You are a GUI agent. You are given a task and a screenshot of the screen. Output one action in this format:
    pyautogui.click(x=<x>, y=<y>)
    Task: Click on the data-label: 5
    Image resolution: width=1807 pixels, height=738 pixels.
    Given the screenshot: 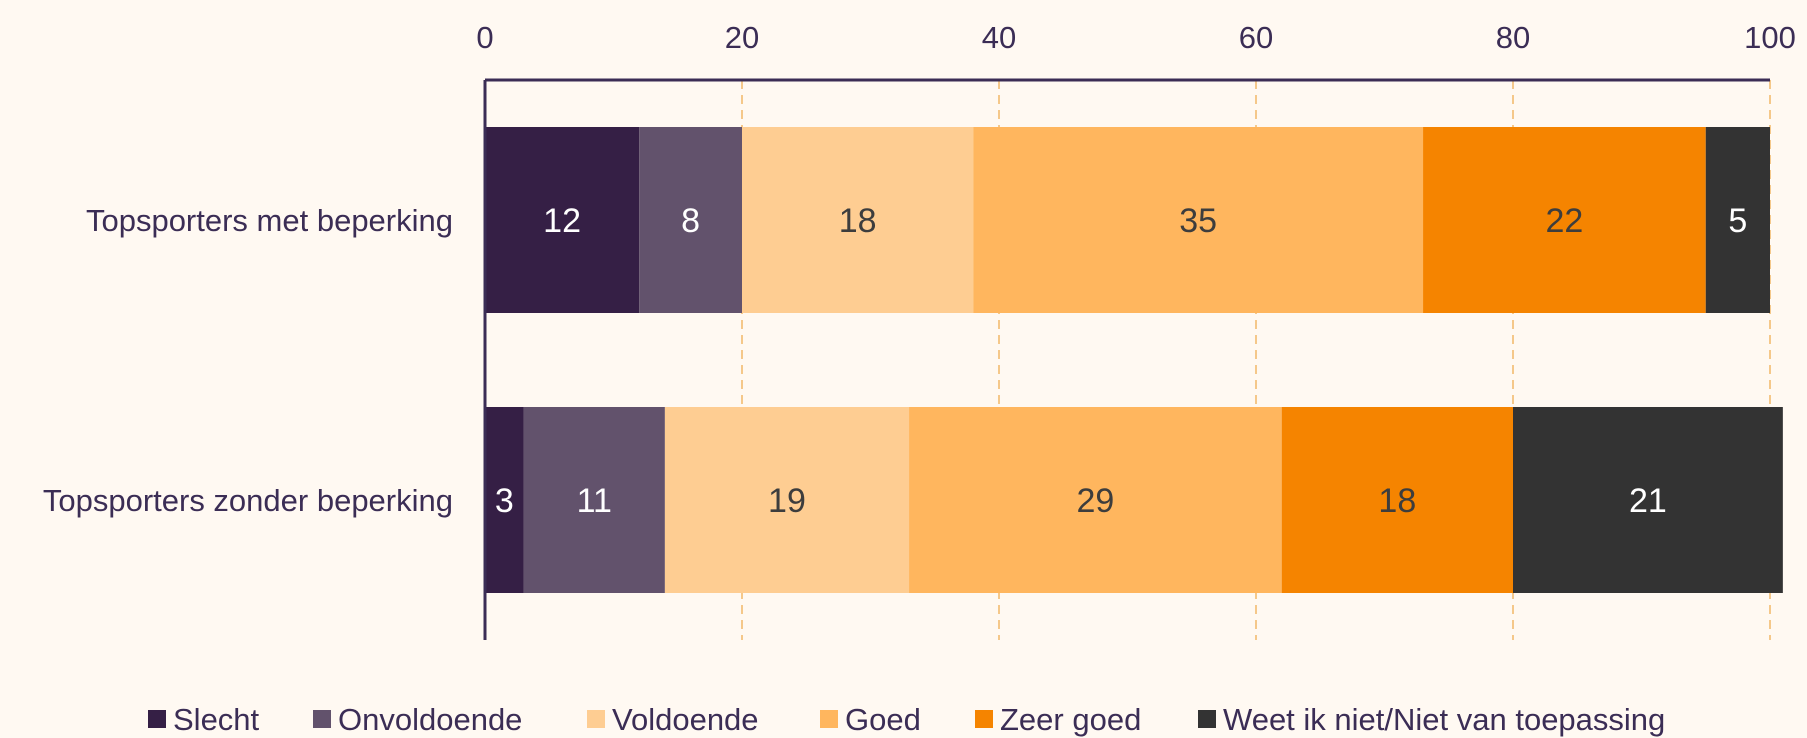 What is the action you would take?
    pyautogui.click(x=1737, y=221)
    